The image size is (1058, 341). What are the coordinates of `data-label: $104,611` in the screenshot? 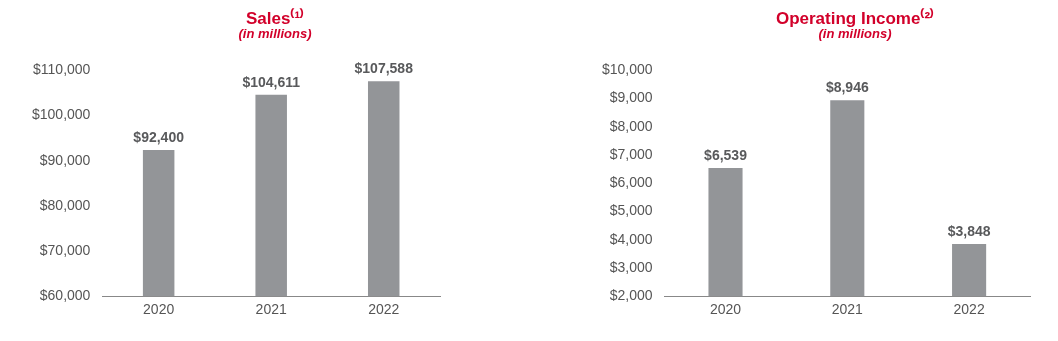 It's located at (271, 81).